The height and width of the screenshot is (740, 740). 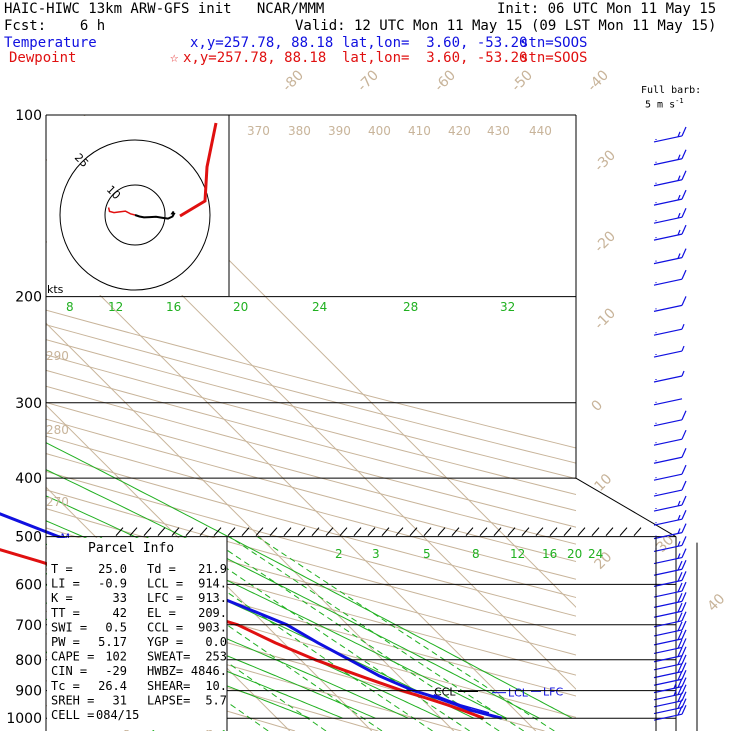 I want to click on pressure-label: 600, so click(x=28, y=585).